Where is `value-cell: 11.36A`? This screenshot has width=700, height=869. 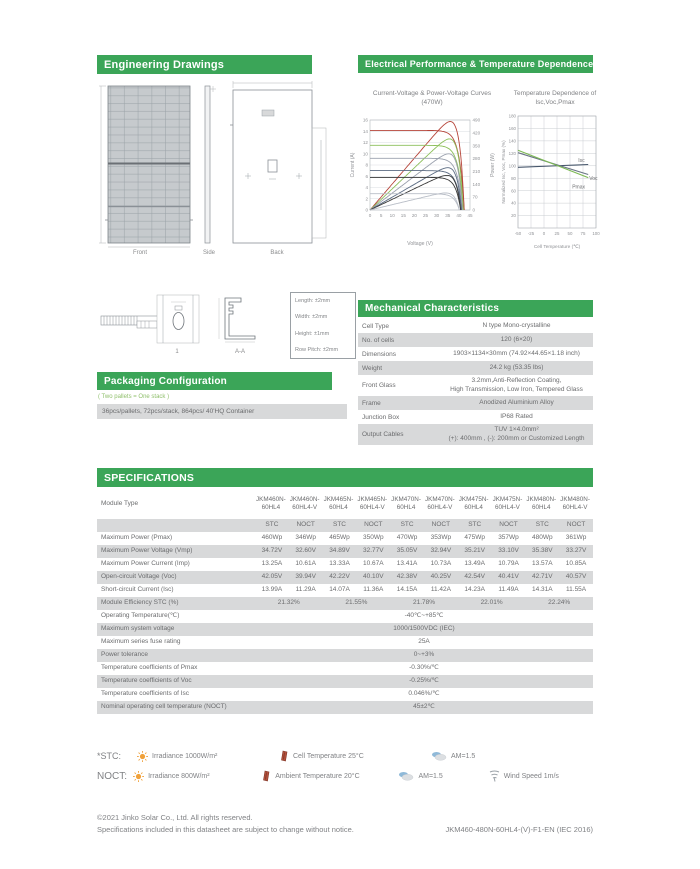 value-cell: 11.36A is located at coordinates (373, 590).